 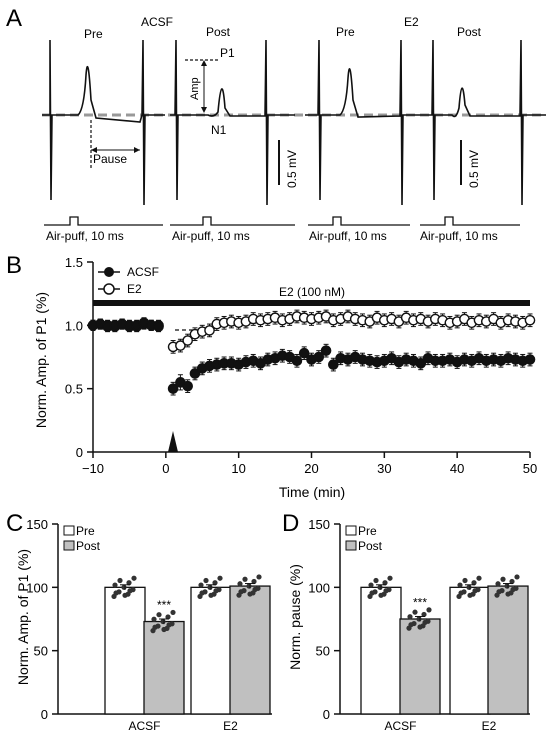 What do you see at coordinates (230, 726) in the screenshot?
I see `category-label-c: E2` at bounding box center [230, 726].